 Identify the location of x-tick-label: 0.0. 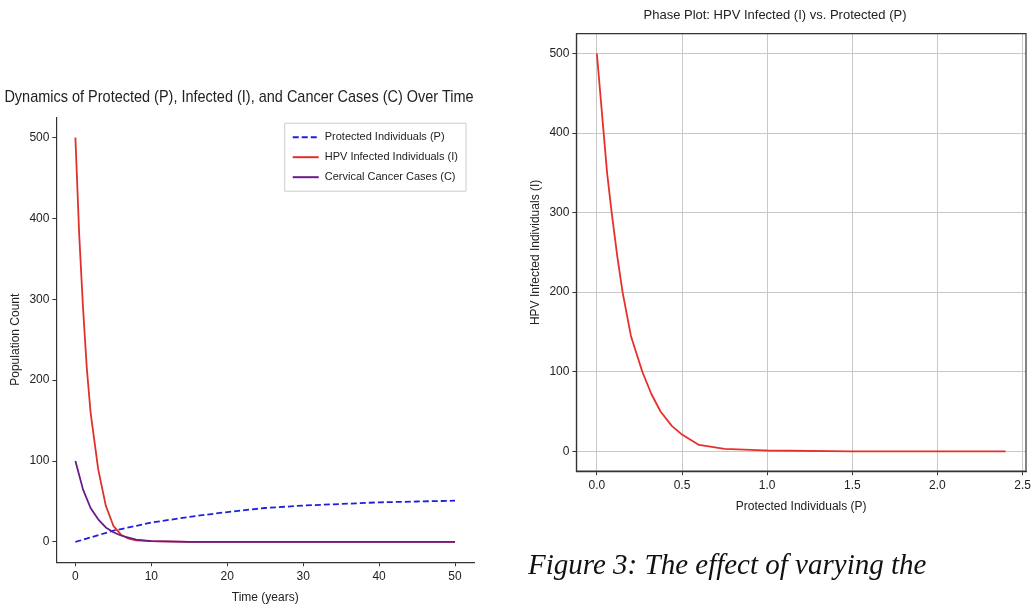
(597, 484).